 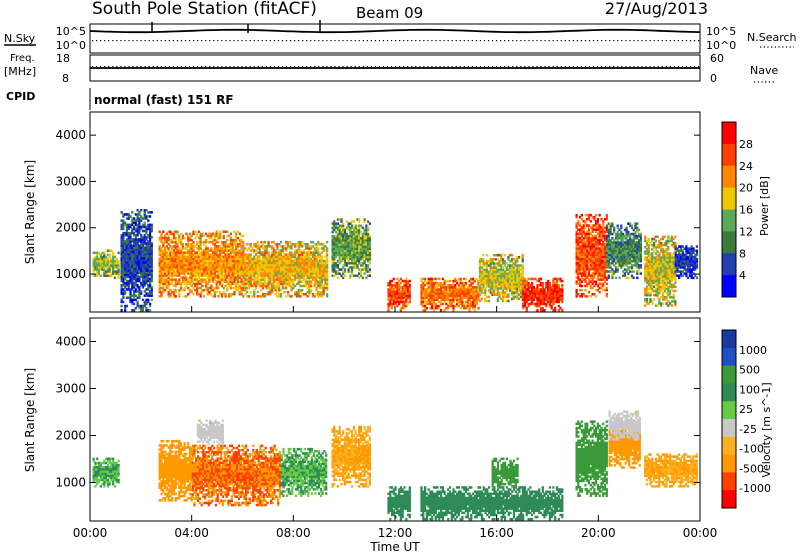 I want to click on nave-label: Nave, so click(x=764, y=70).